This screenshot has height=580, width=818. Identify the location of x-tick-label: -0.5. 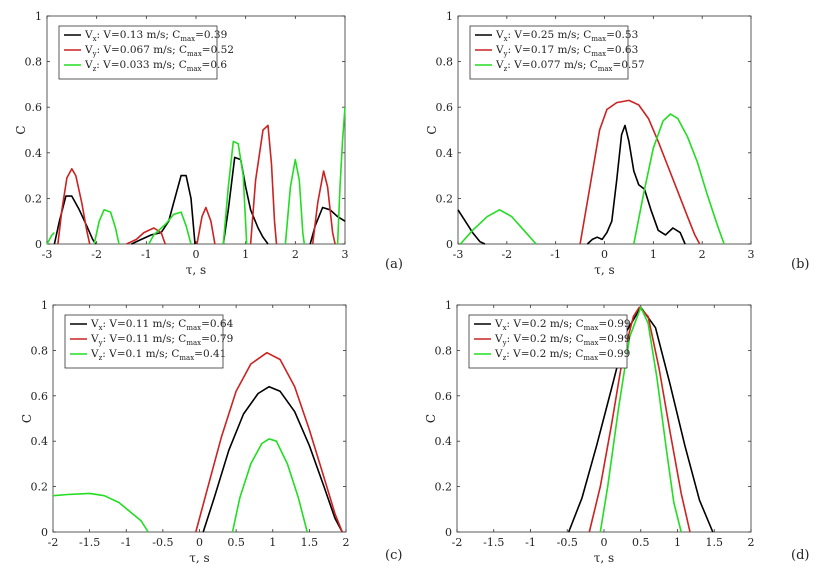
(567, 542).